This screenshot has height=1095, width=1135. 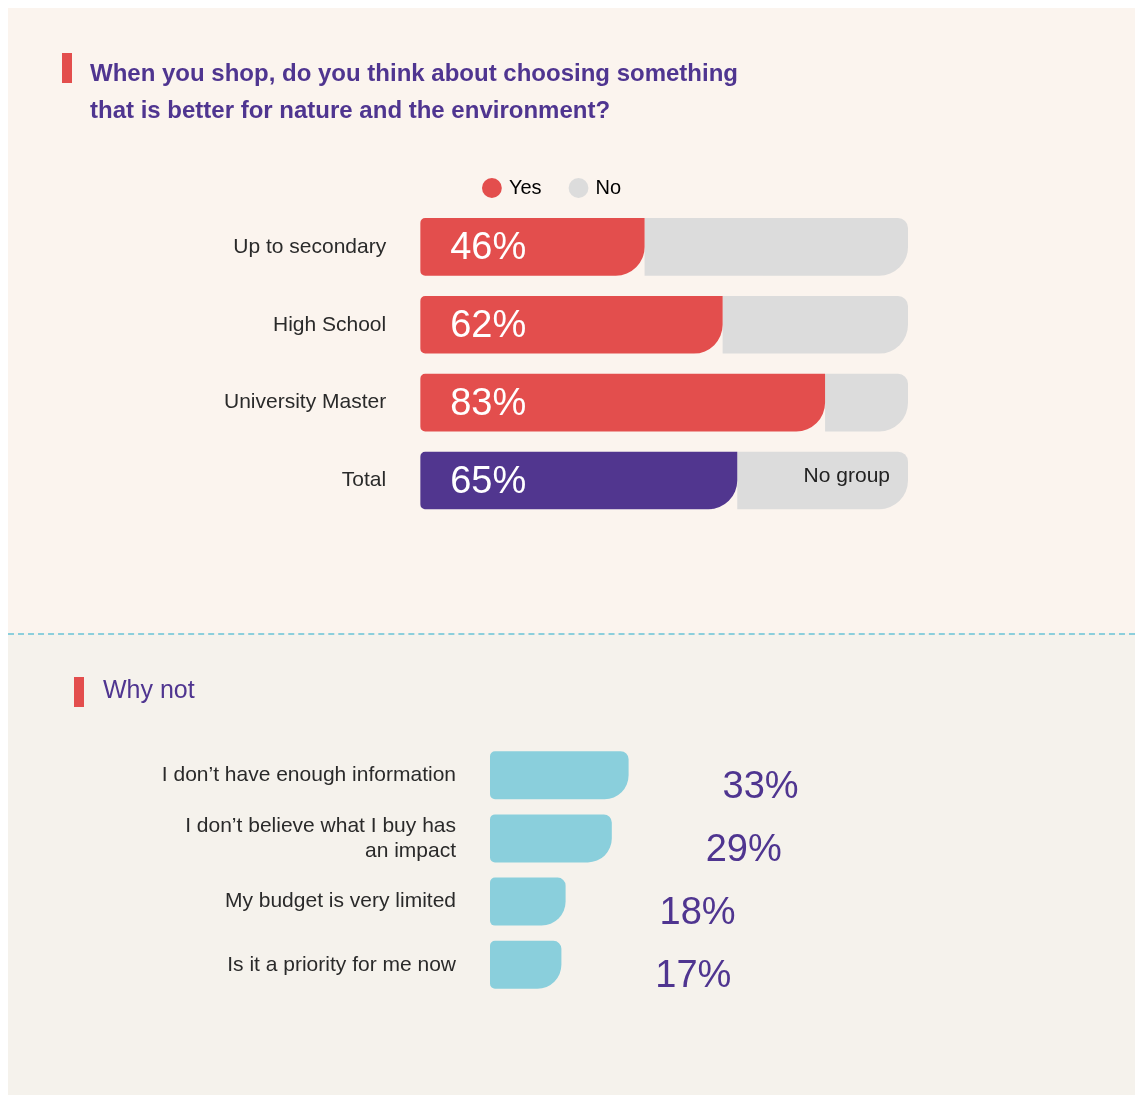 What do you see at coordinates (364, 479) in the screenshot?
I see `y-tick-label: Total` at bounding box center [364, 479].